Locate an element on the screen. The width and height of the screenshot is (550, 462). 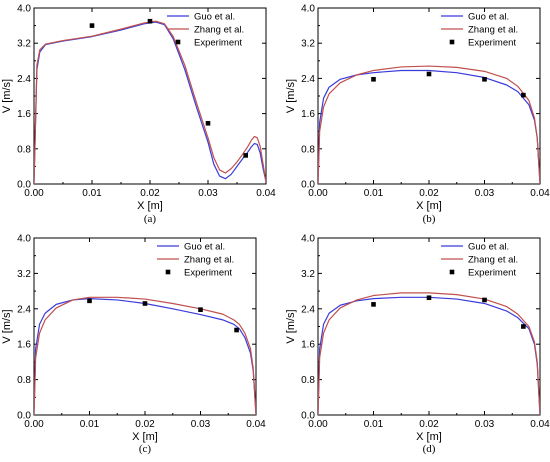
panel-label: (a) is located at coordinates (150, 219).